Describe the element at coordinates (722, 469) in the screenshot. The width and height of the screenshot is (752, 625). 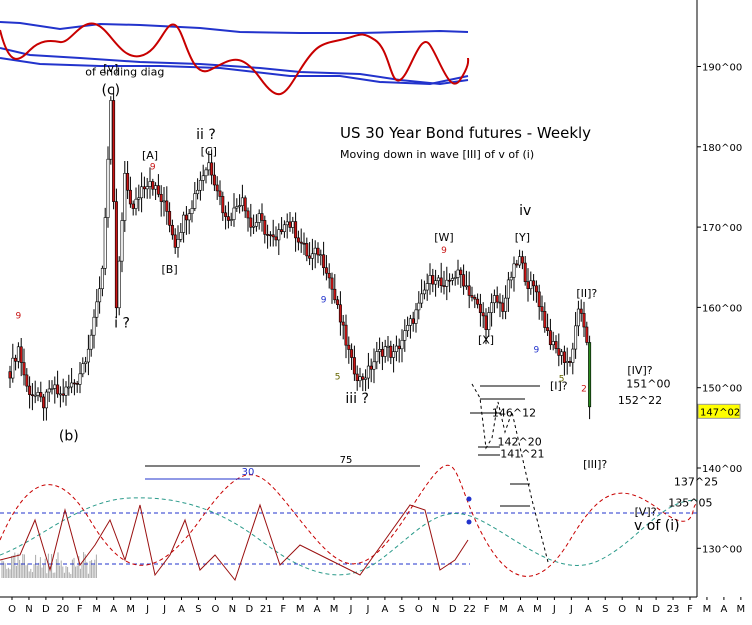
I see `price-tick-label: 140^00` at that location.